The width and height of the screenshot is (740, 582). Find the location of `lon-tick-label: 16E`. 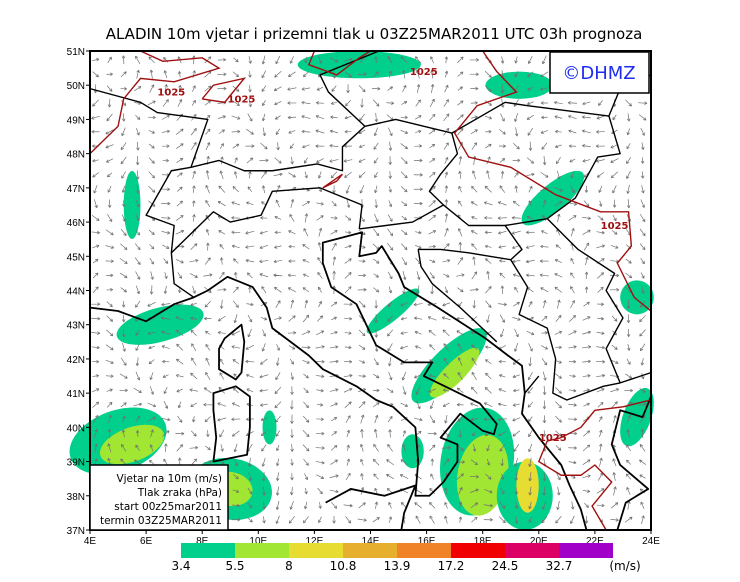

lon-tick-label: 16E is located at coordinates (427, 541).